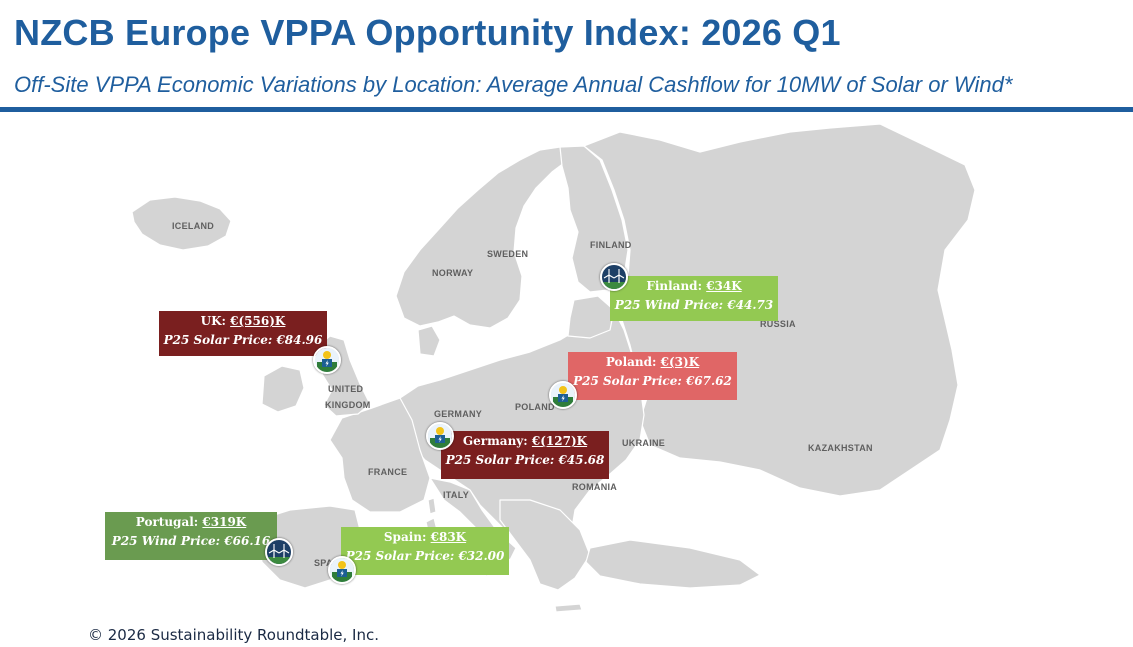 The width and height of the screenshot is (1133, 647). I want to click on callout-finland-name: Finland:, so click(674, 286).